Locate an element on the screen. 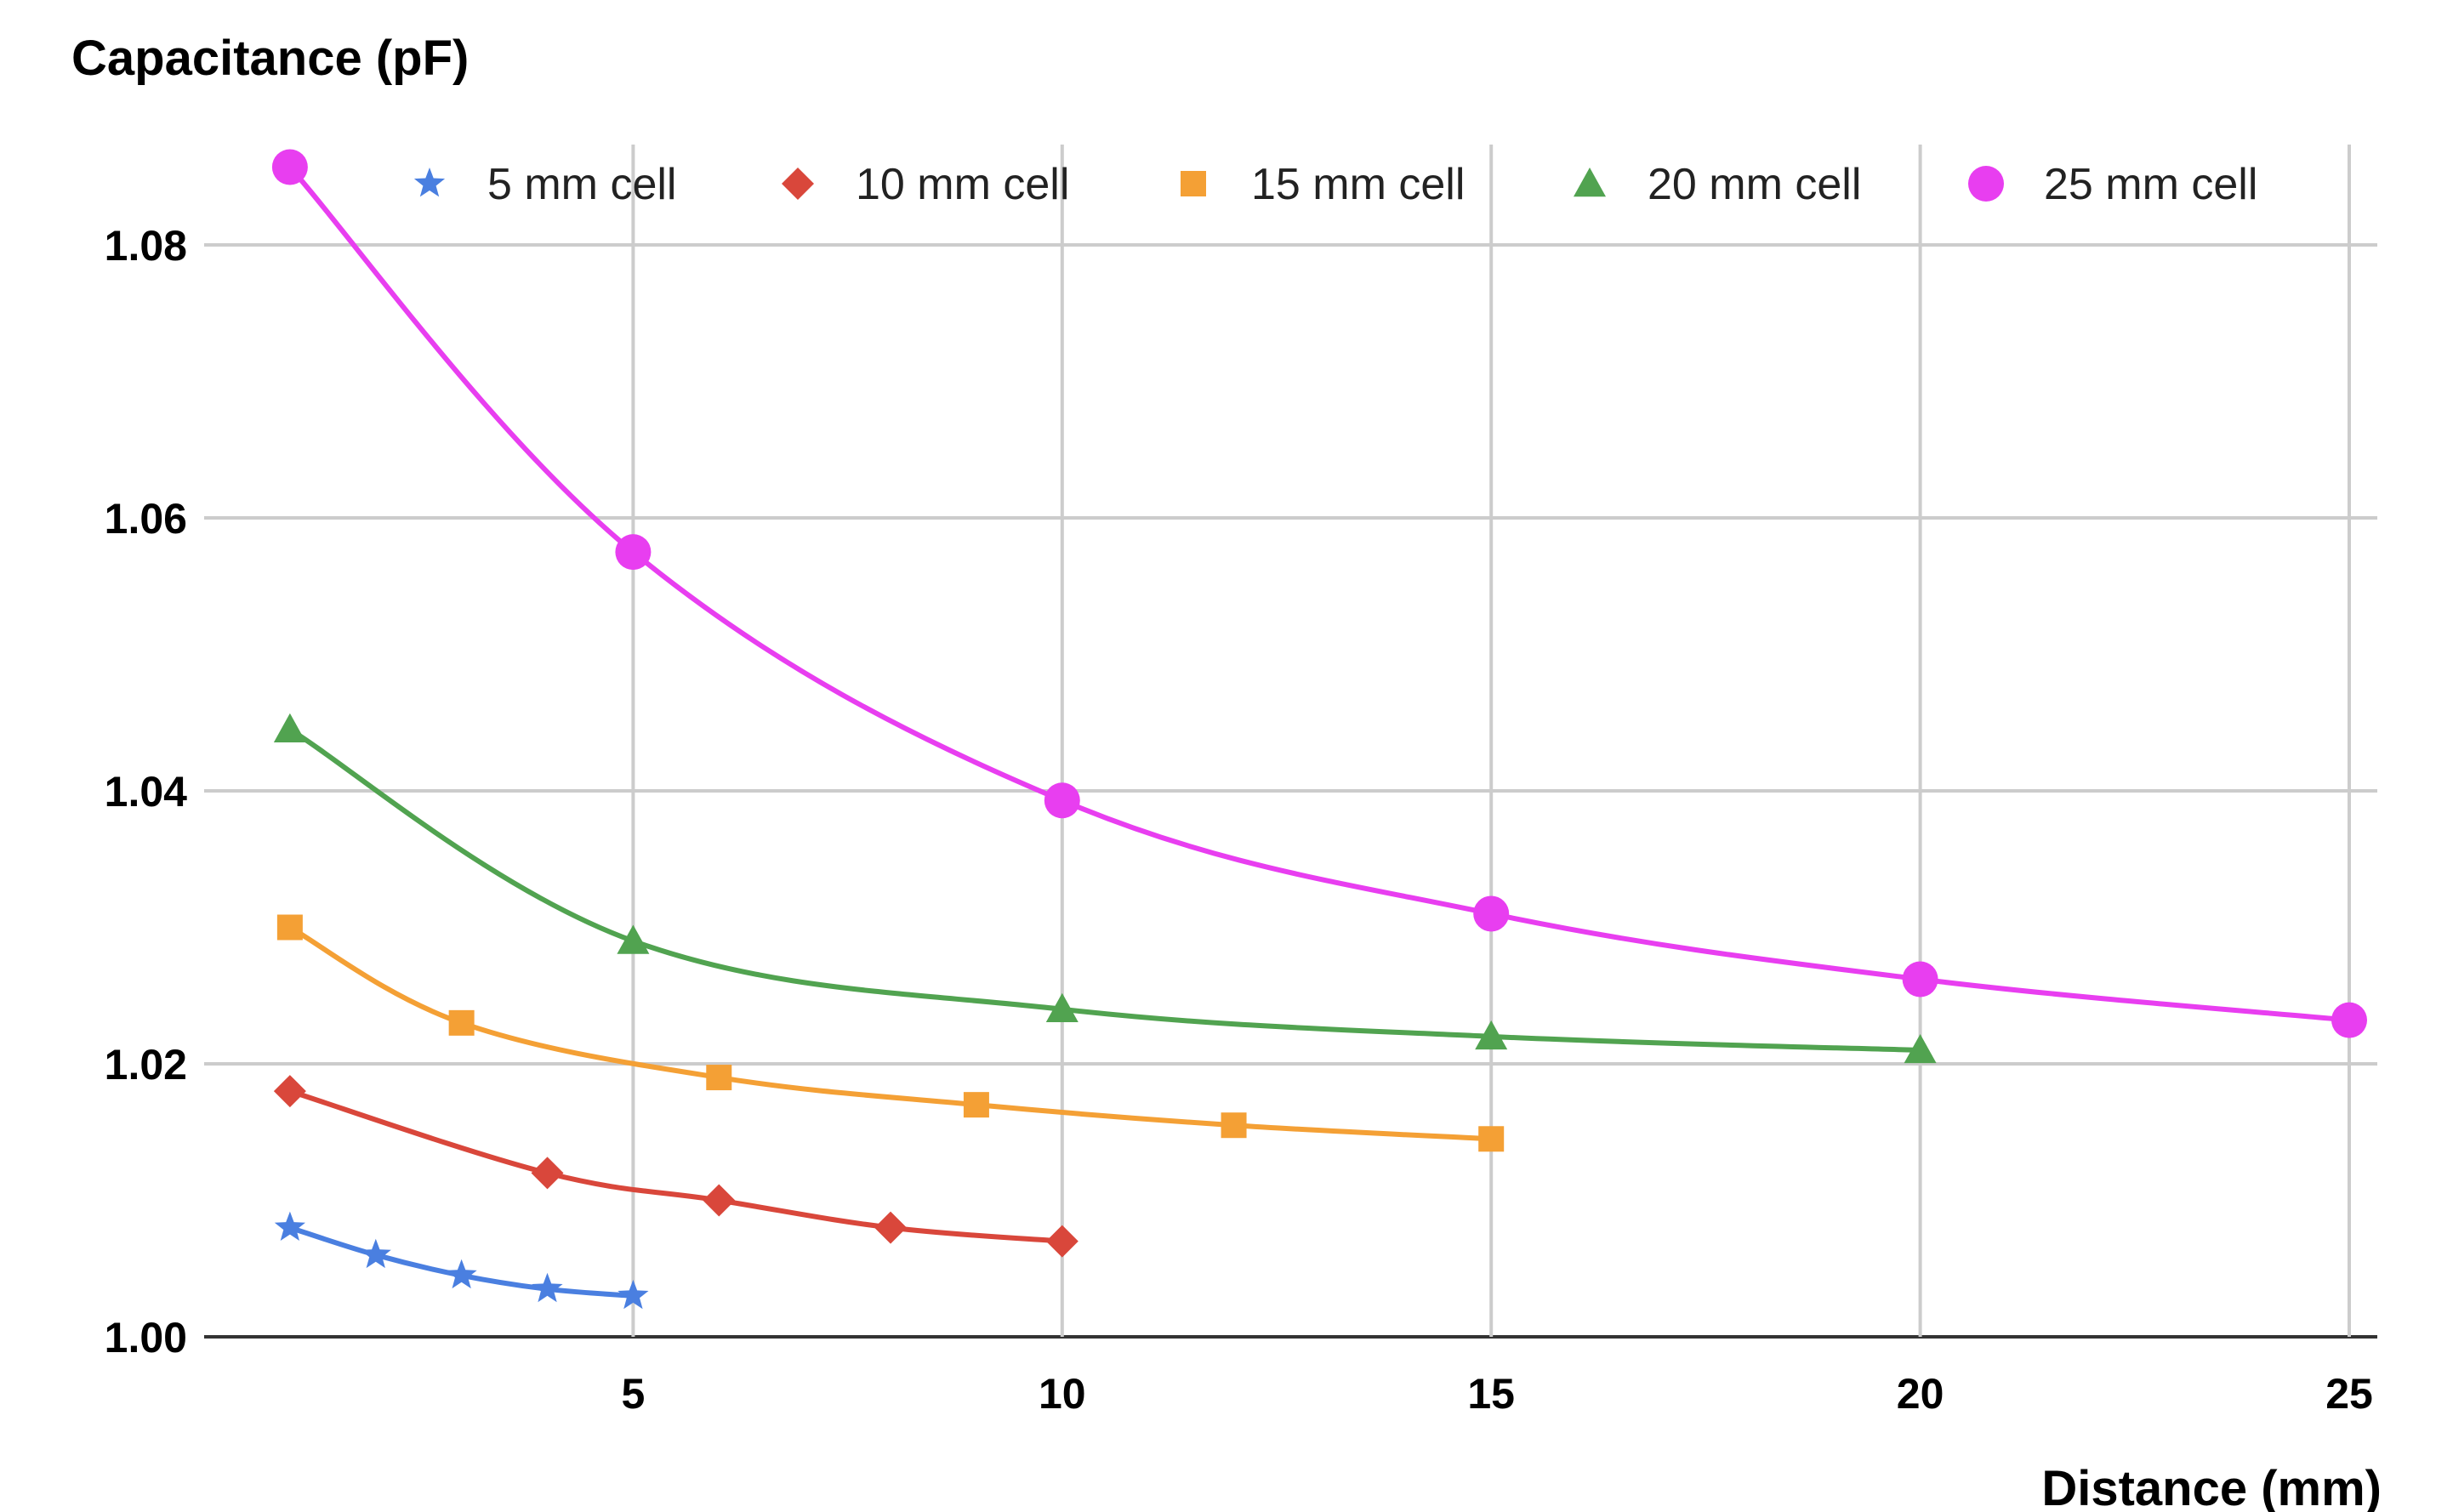 Image resolution: width=2453 pixels, height=1512 pixels. x-tick-label: 5 is located at coordinates (633, 1394).